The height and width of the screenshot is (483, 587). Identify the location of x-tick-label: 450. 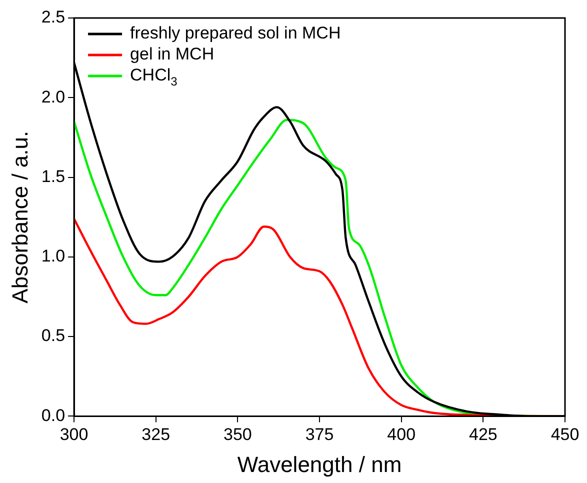
(565, 434).